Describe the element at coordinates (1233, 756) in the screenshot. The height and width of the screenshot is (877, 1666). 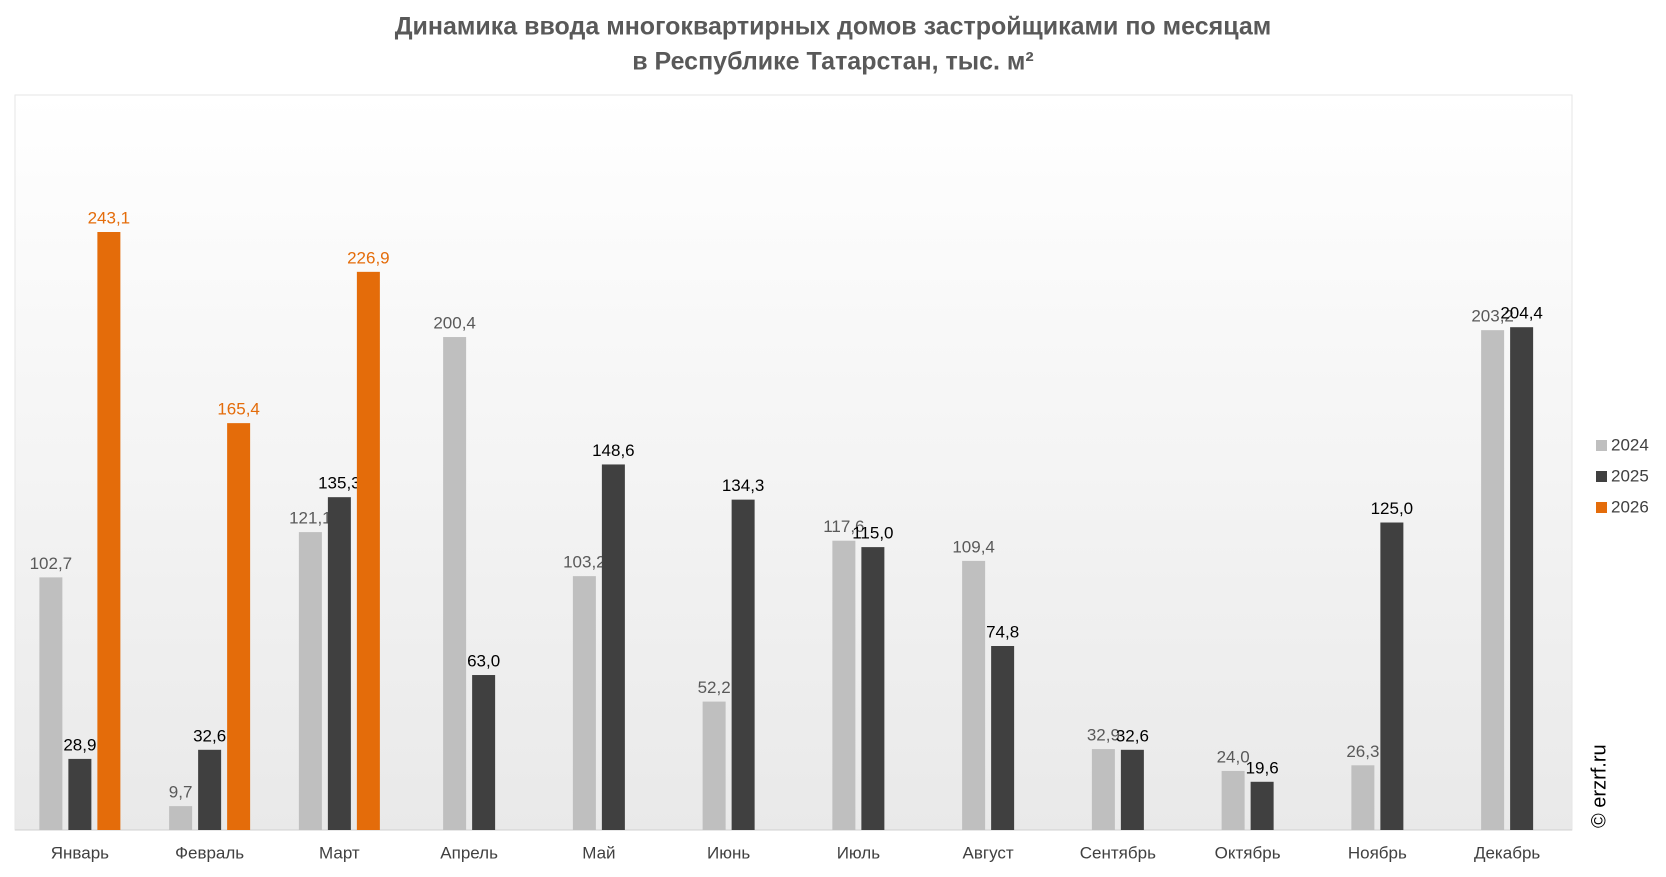
I see `value-label: 24,0` at that location.